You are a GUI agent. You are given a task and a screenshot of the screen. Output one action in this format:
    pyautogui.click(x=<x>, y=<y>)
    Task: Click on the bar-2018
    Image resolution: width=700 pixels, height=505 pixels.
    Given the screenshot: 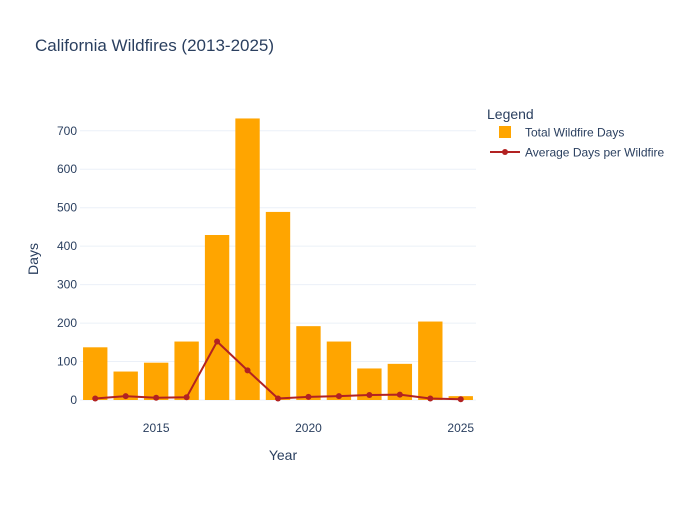 What is the action you would take?
    pyautogui.click(x=247, y=259)
    